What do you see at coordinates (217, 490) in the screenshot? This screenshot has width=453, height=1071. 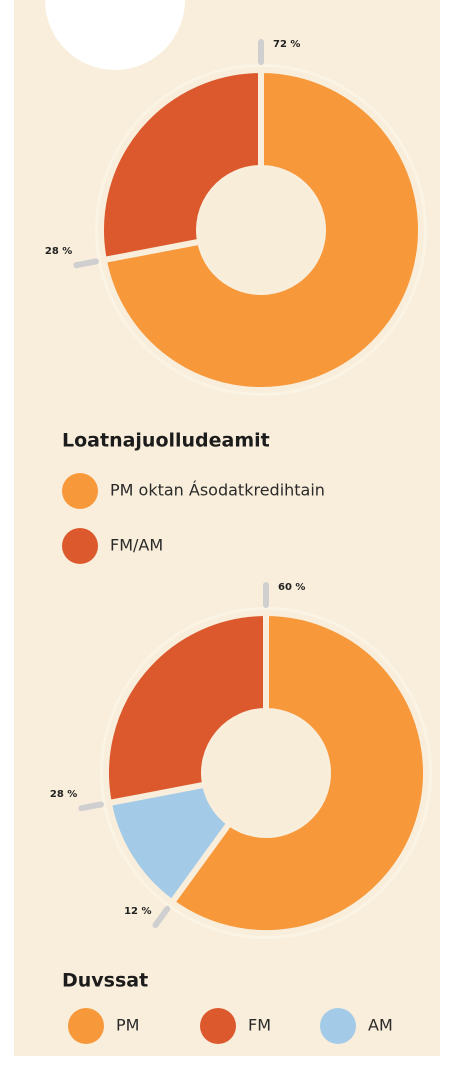 I see `legend-label: PM oktan Ásodatkredihtain` at bounding box center [217, 490].